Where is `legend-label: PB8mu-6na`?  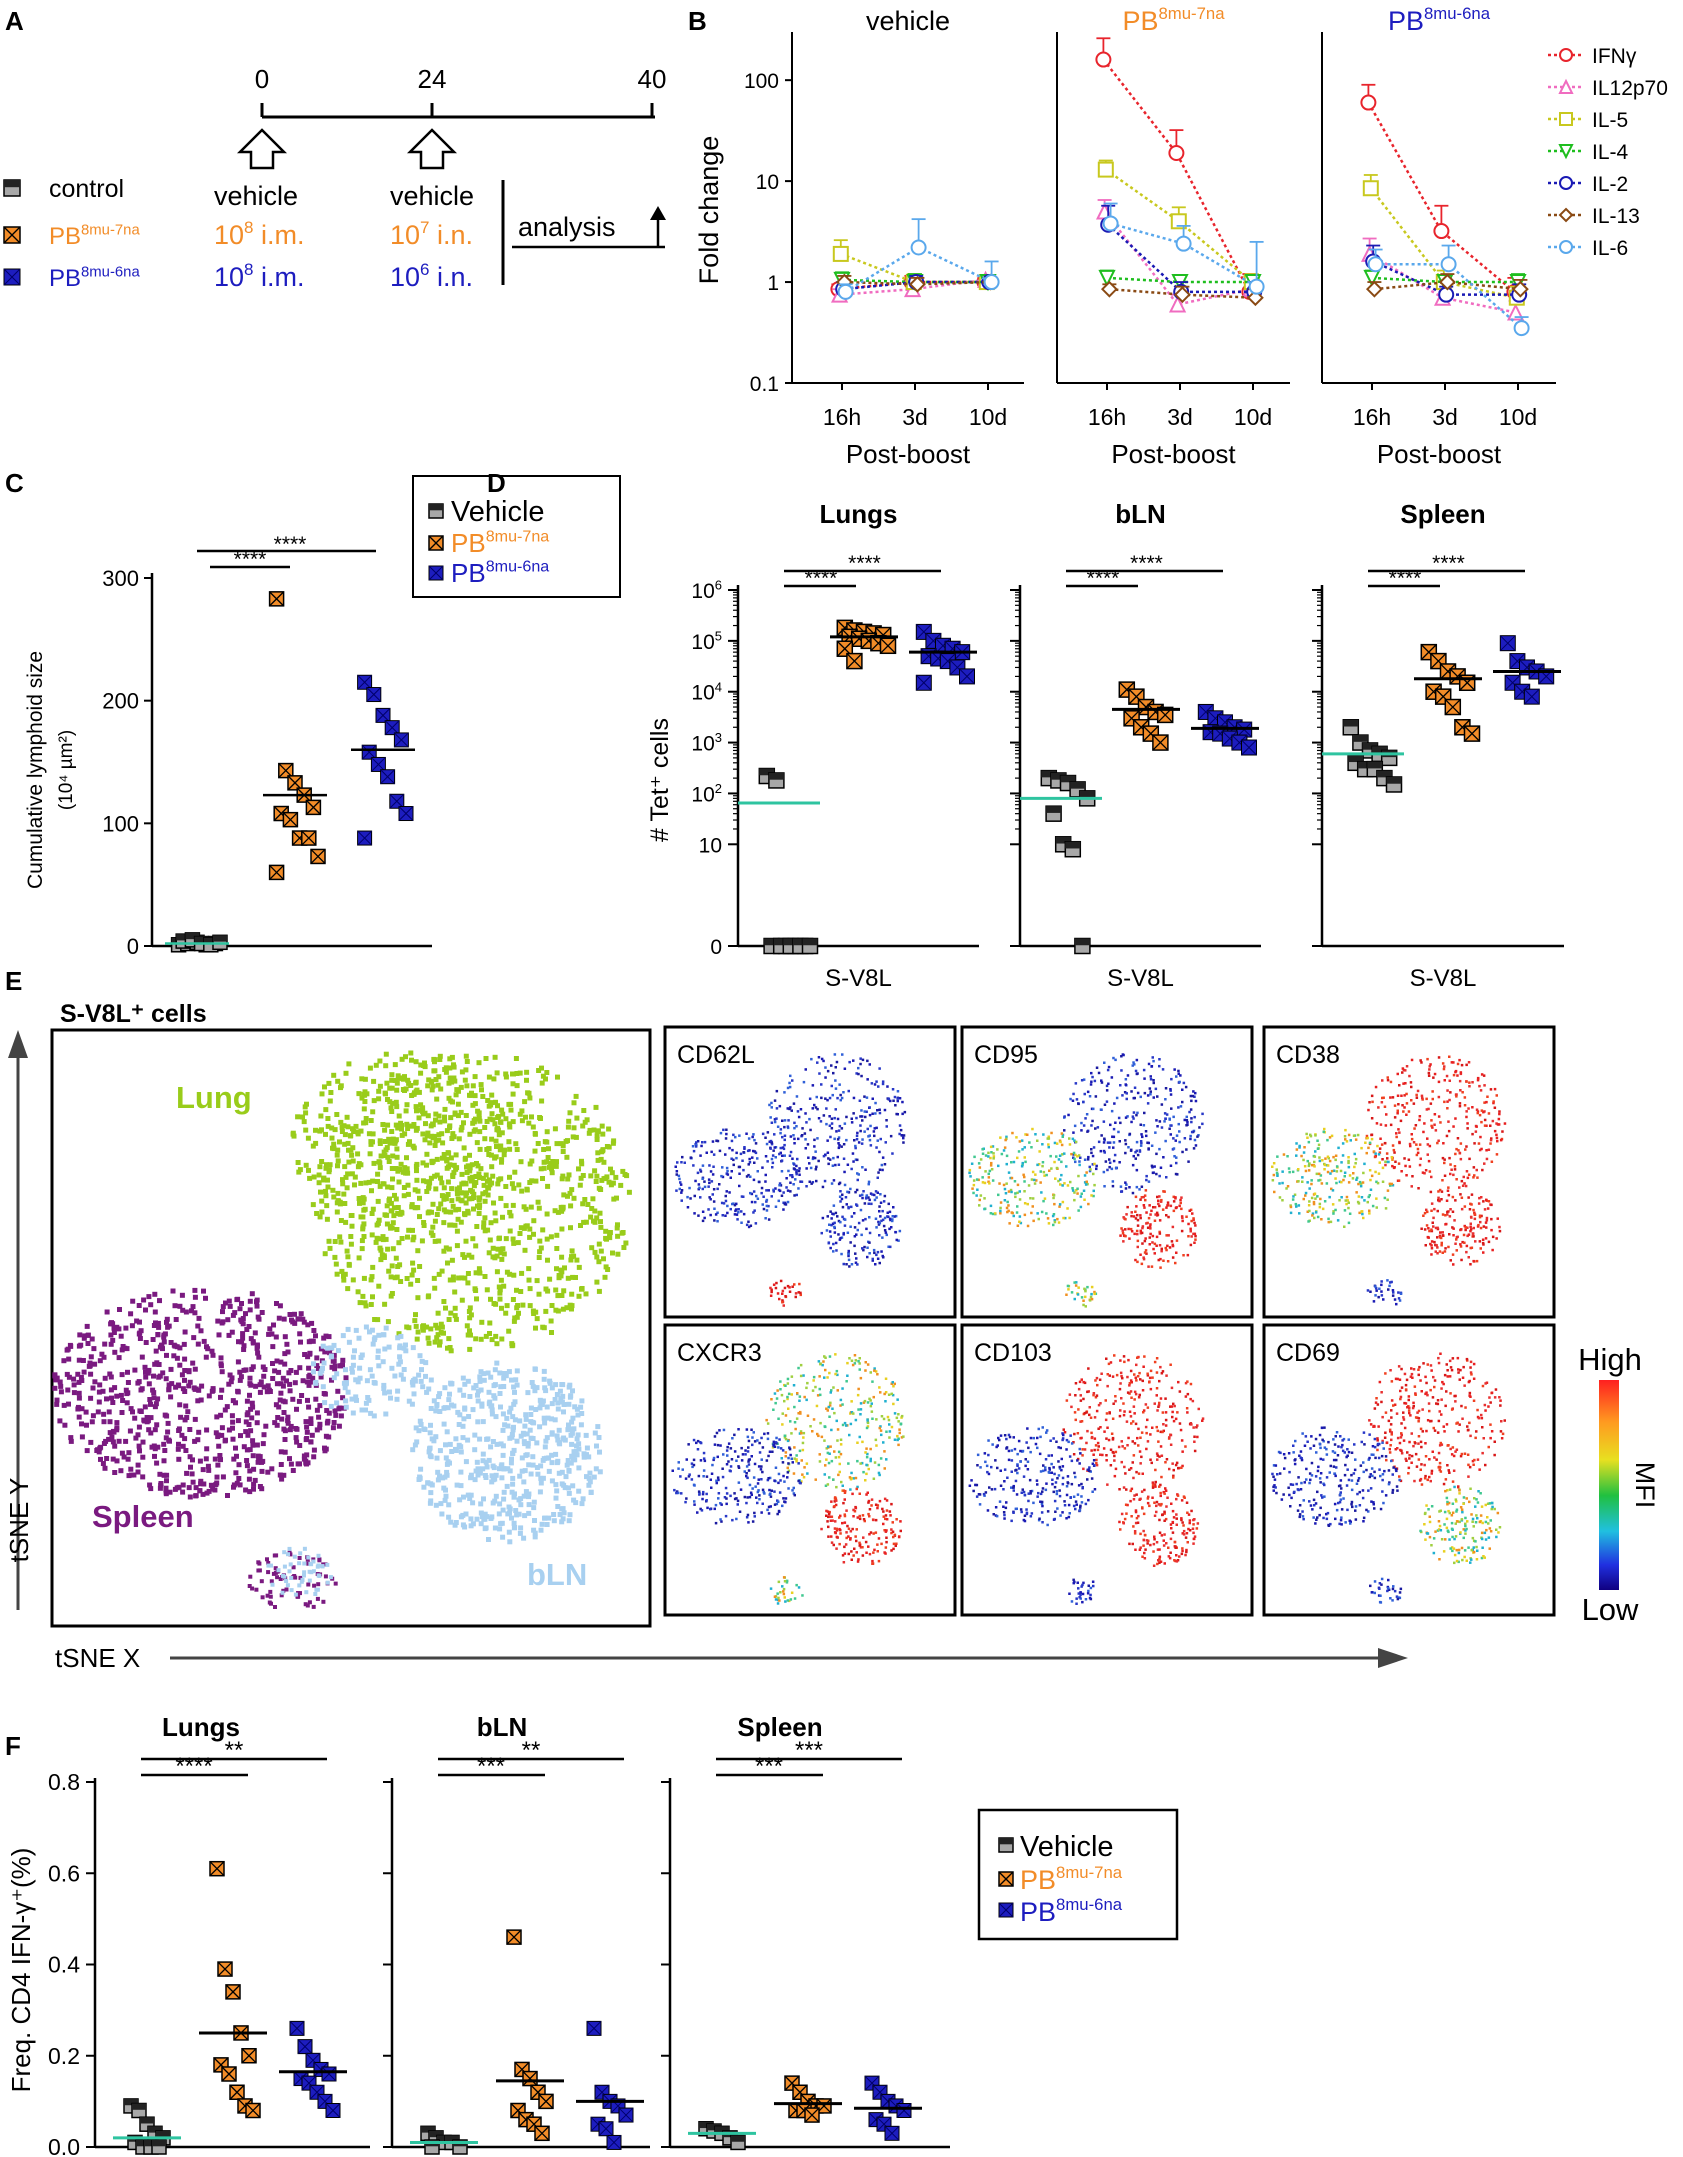
legend-label: PB8mu-6na is located at coordinates (500, 573).